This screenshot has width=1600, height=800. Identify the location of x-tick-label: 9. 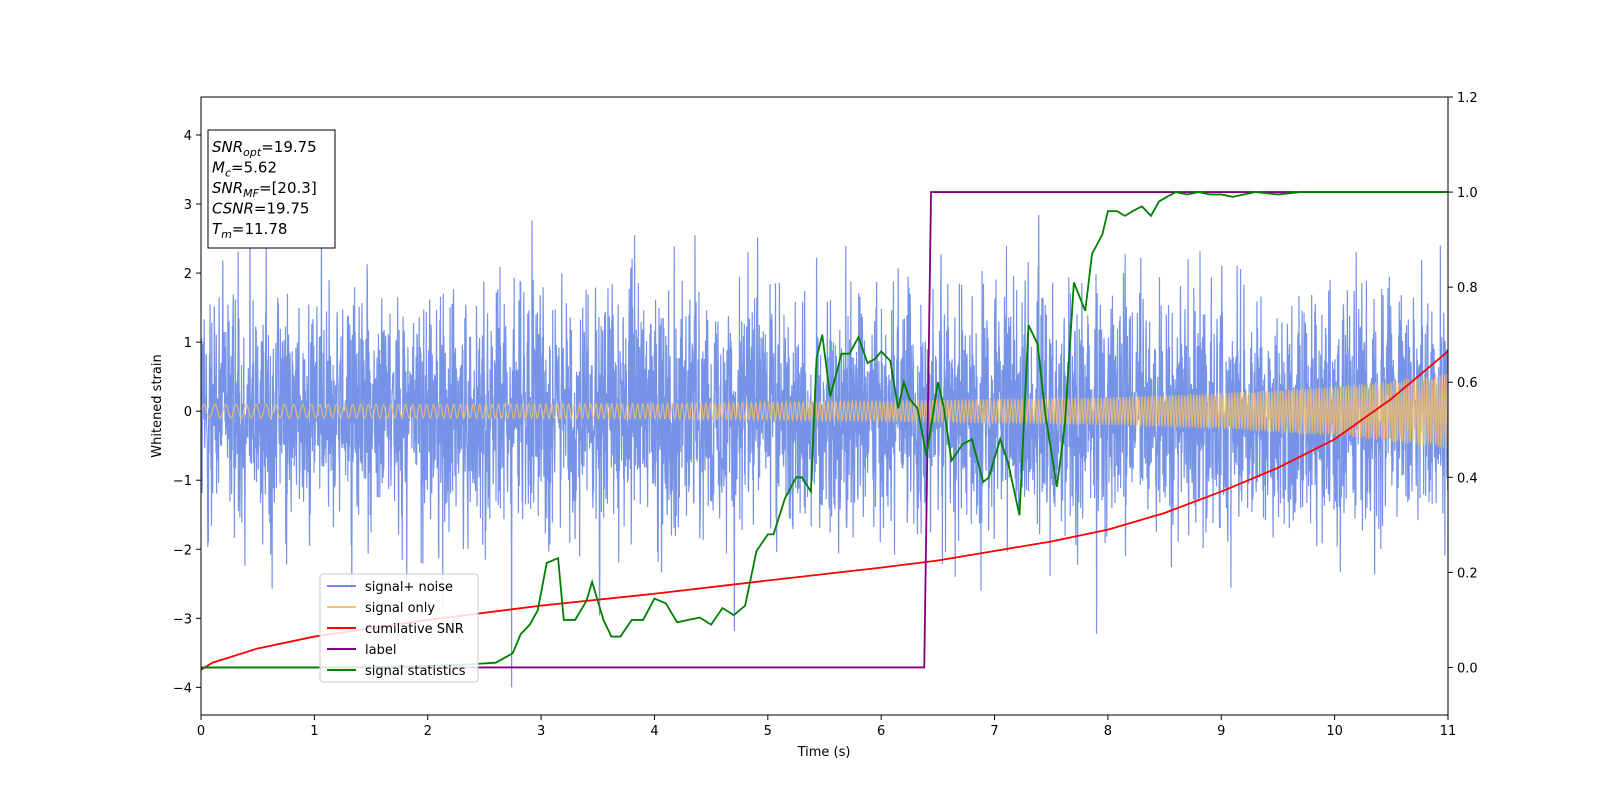
(1221, 731).